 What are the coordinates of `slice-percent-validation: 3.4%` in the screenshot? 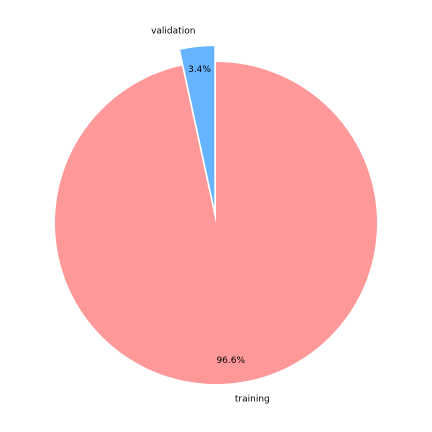 It's located at (199, 70).